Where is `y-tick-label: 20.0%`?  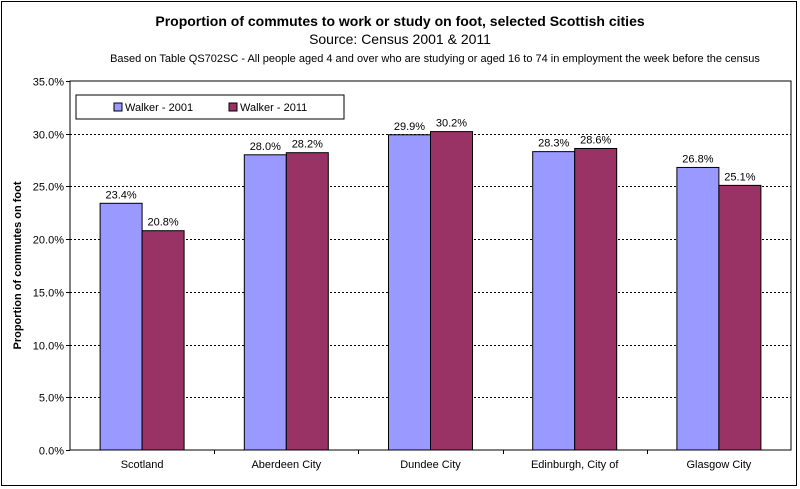
y-tick-label: 20.0% is located at coordinates (48, 241).